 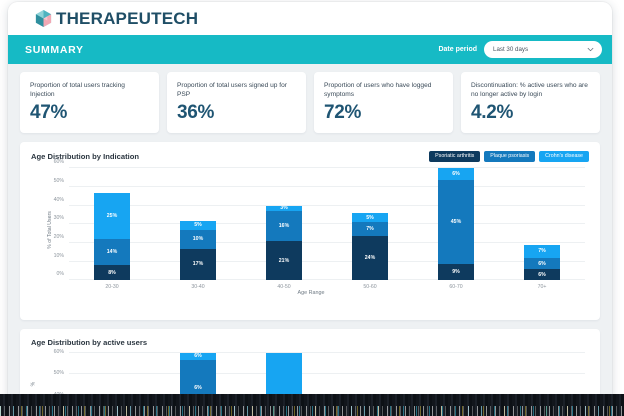 What do you see at coordinates (311, 293) in the screenshot?
I see `x-axis-label: Age Range` at bounding box center [311, 293].